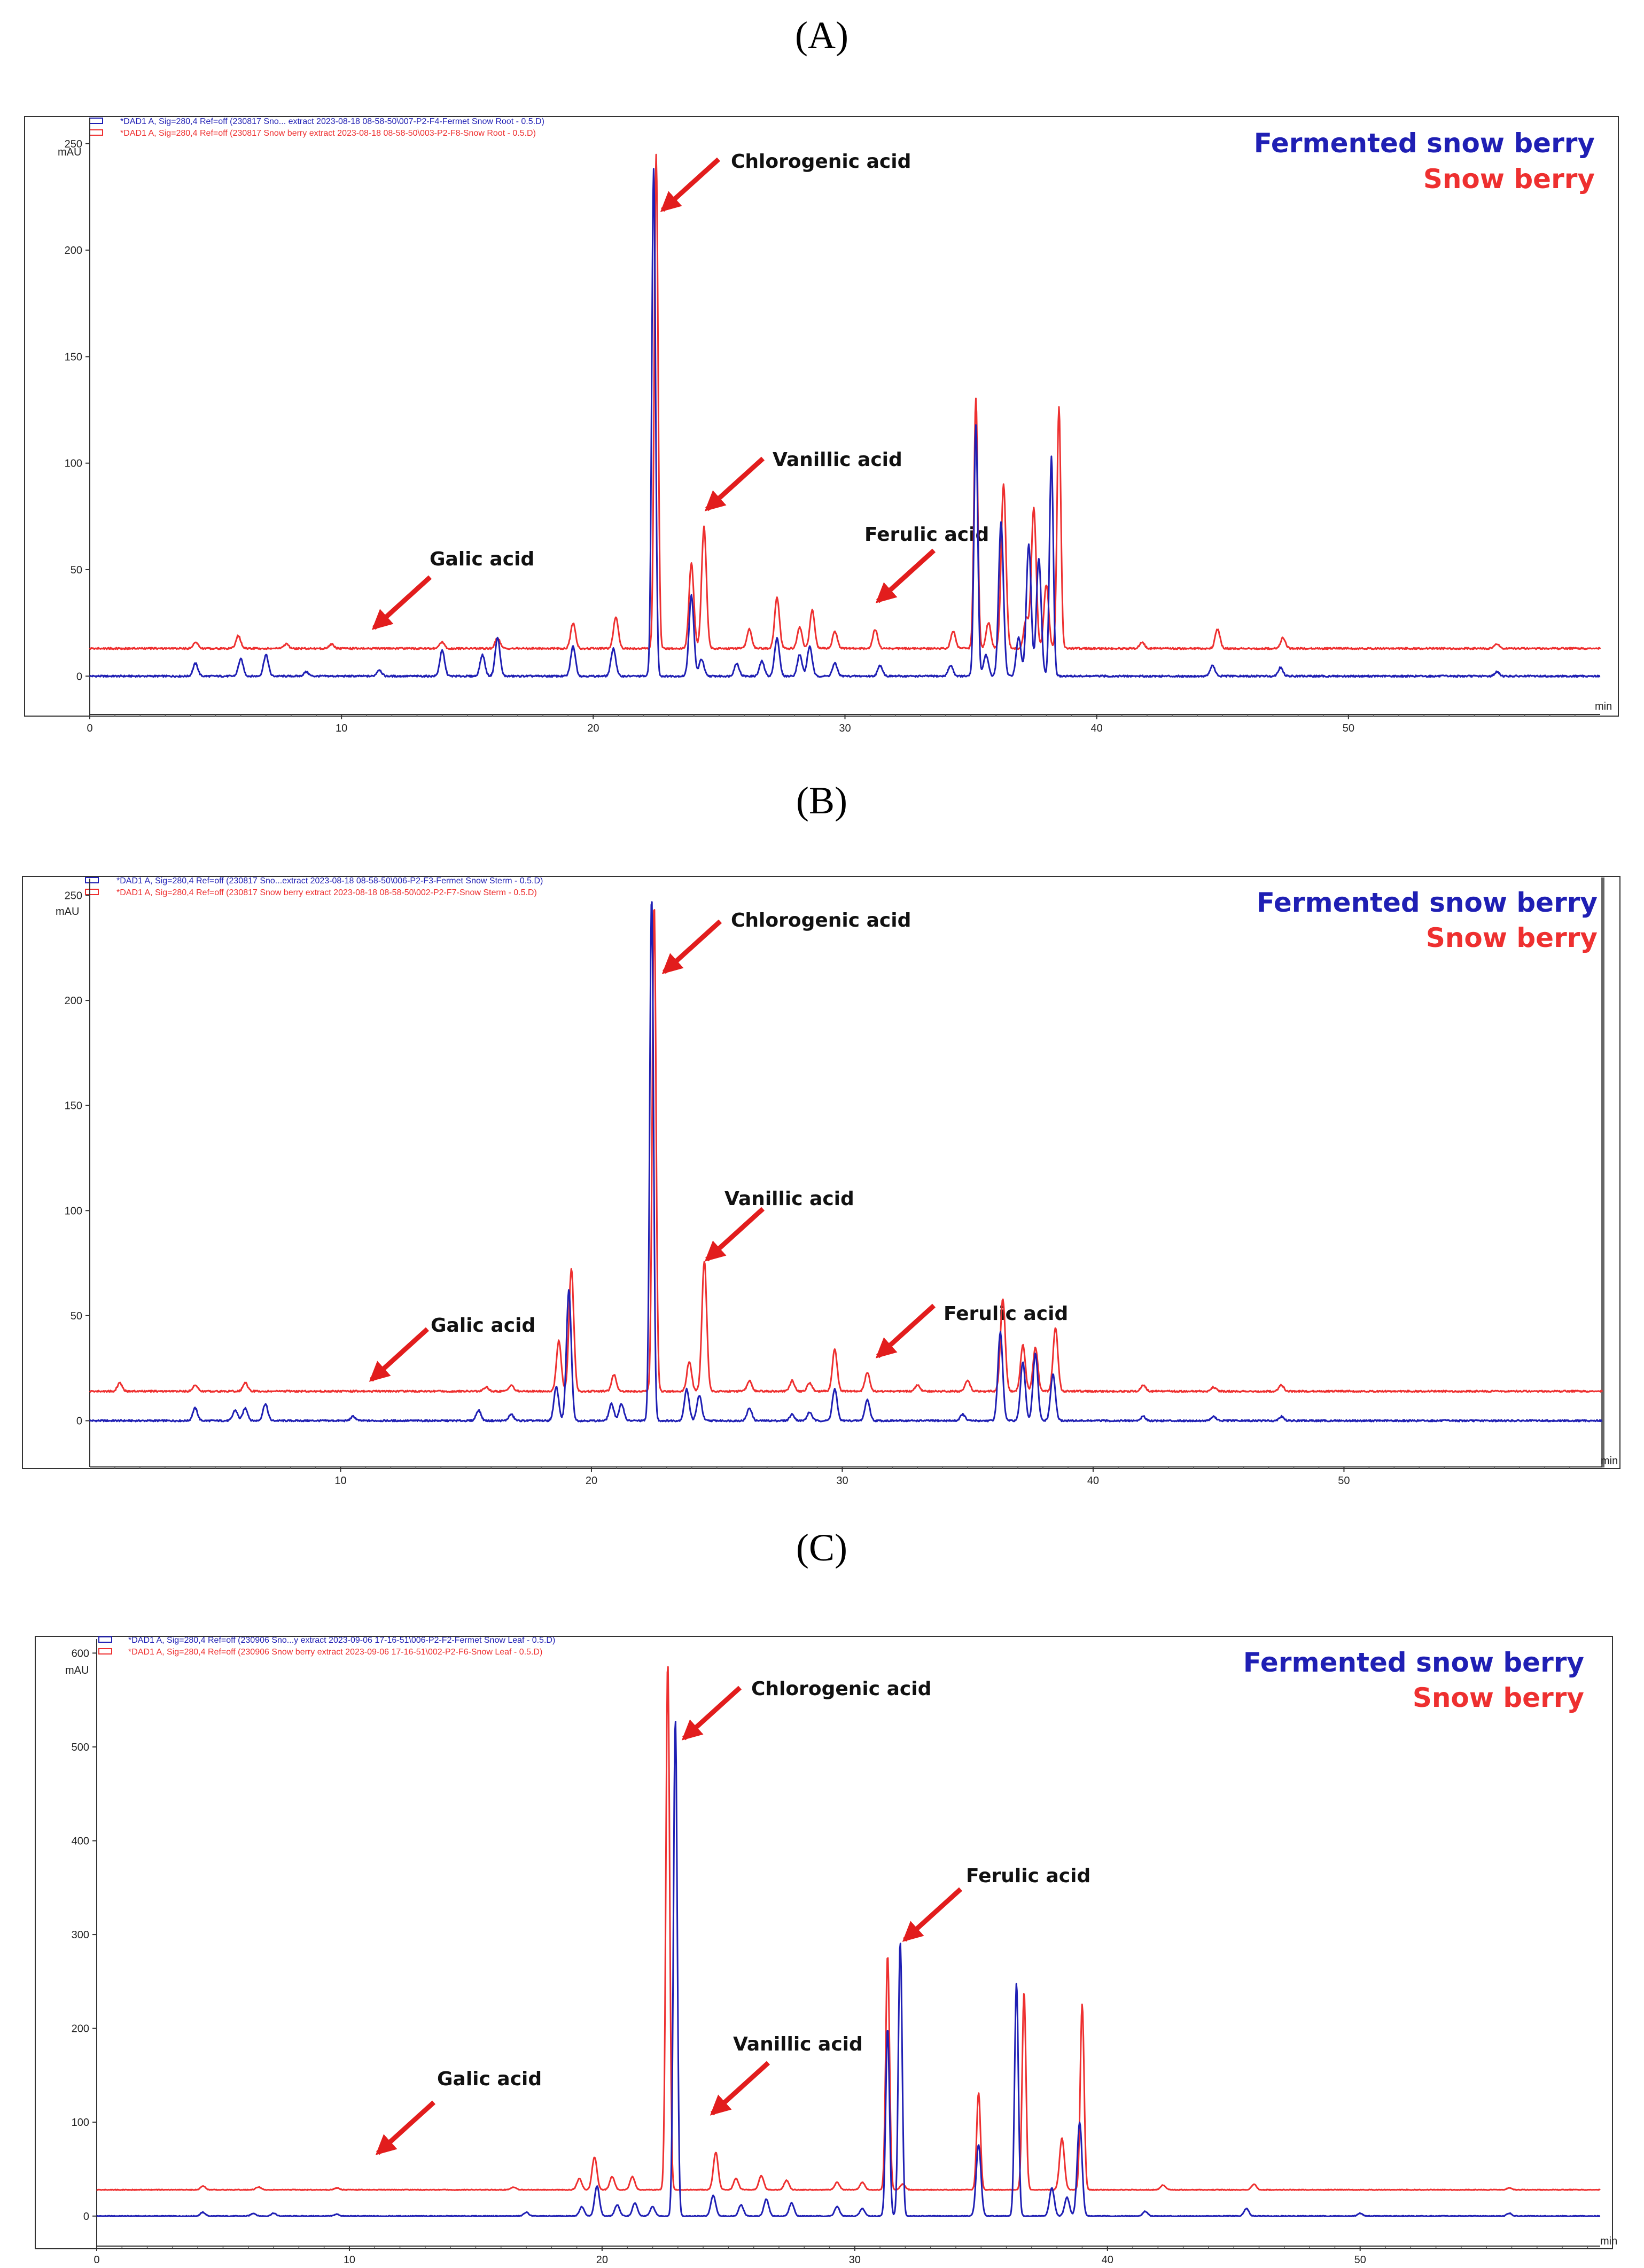  Describe the element at coordinates (821, 35) in the screenshot. I see `panel-label: (A)` at that location.